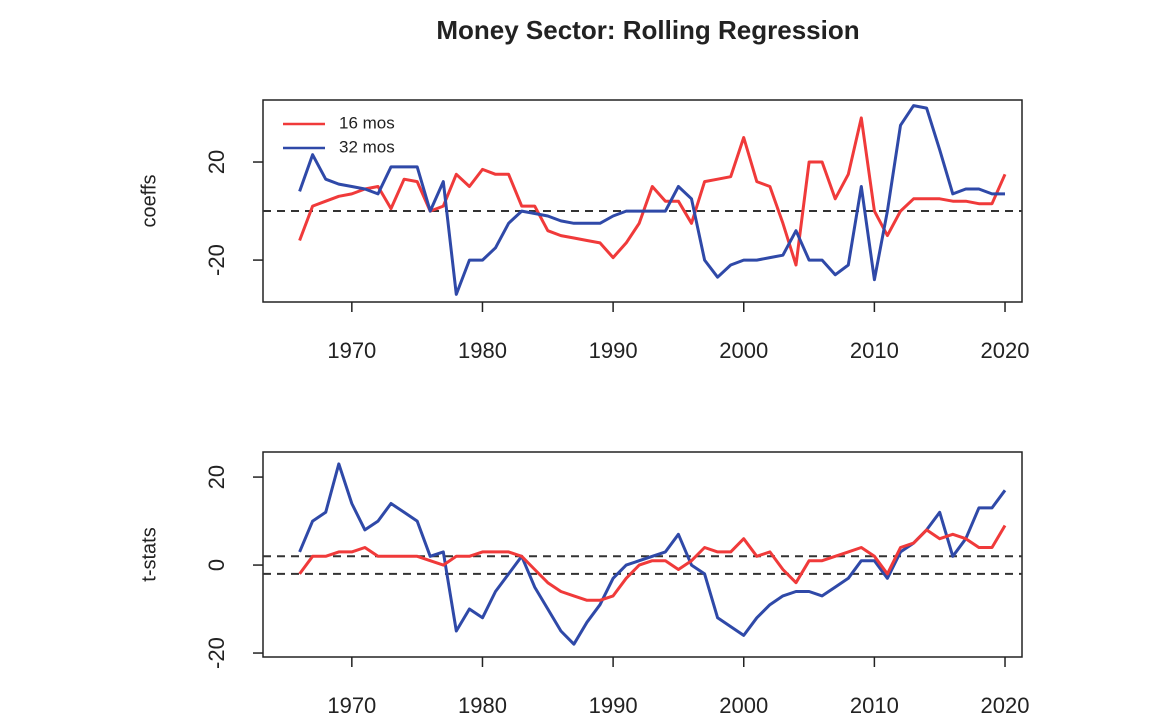 This screenshot has height=726, width=1164. Describe the element at coordinates (647, 30) in the screenshot. I see `figure-title: Money Sector: Rolling Regression` at that location.